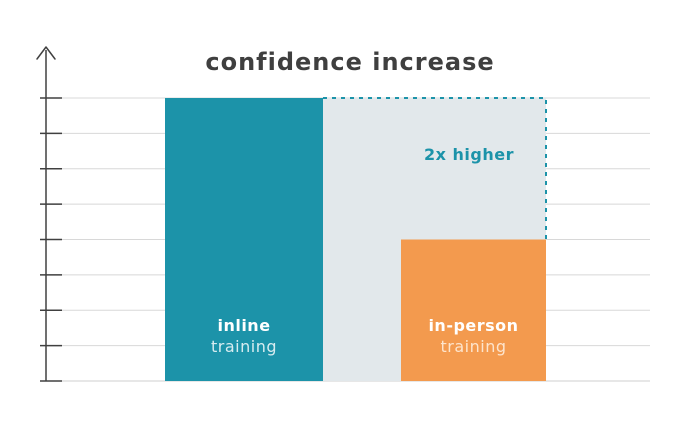  What do you see at coordinates (473, 325) in the screenshot?
I see `bar-label-in-person: in-person` at bounding box center [473, 325].